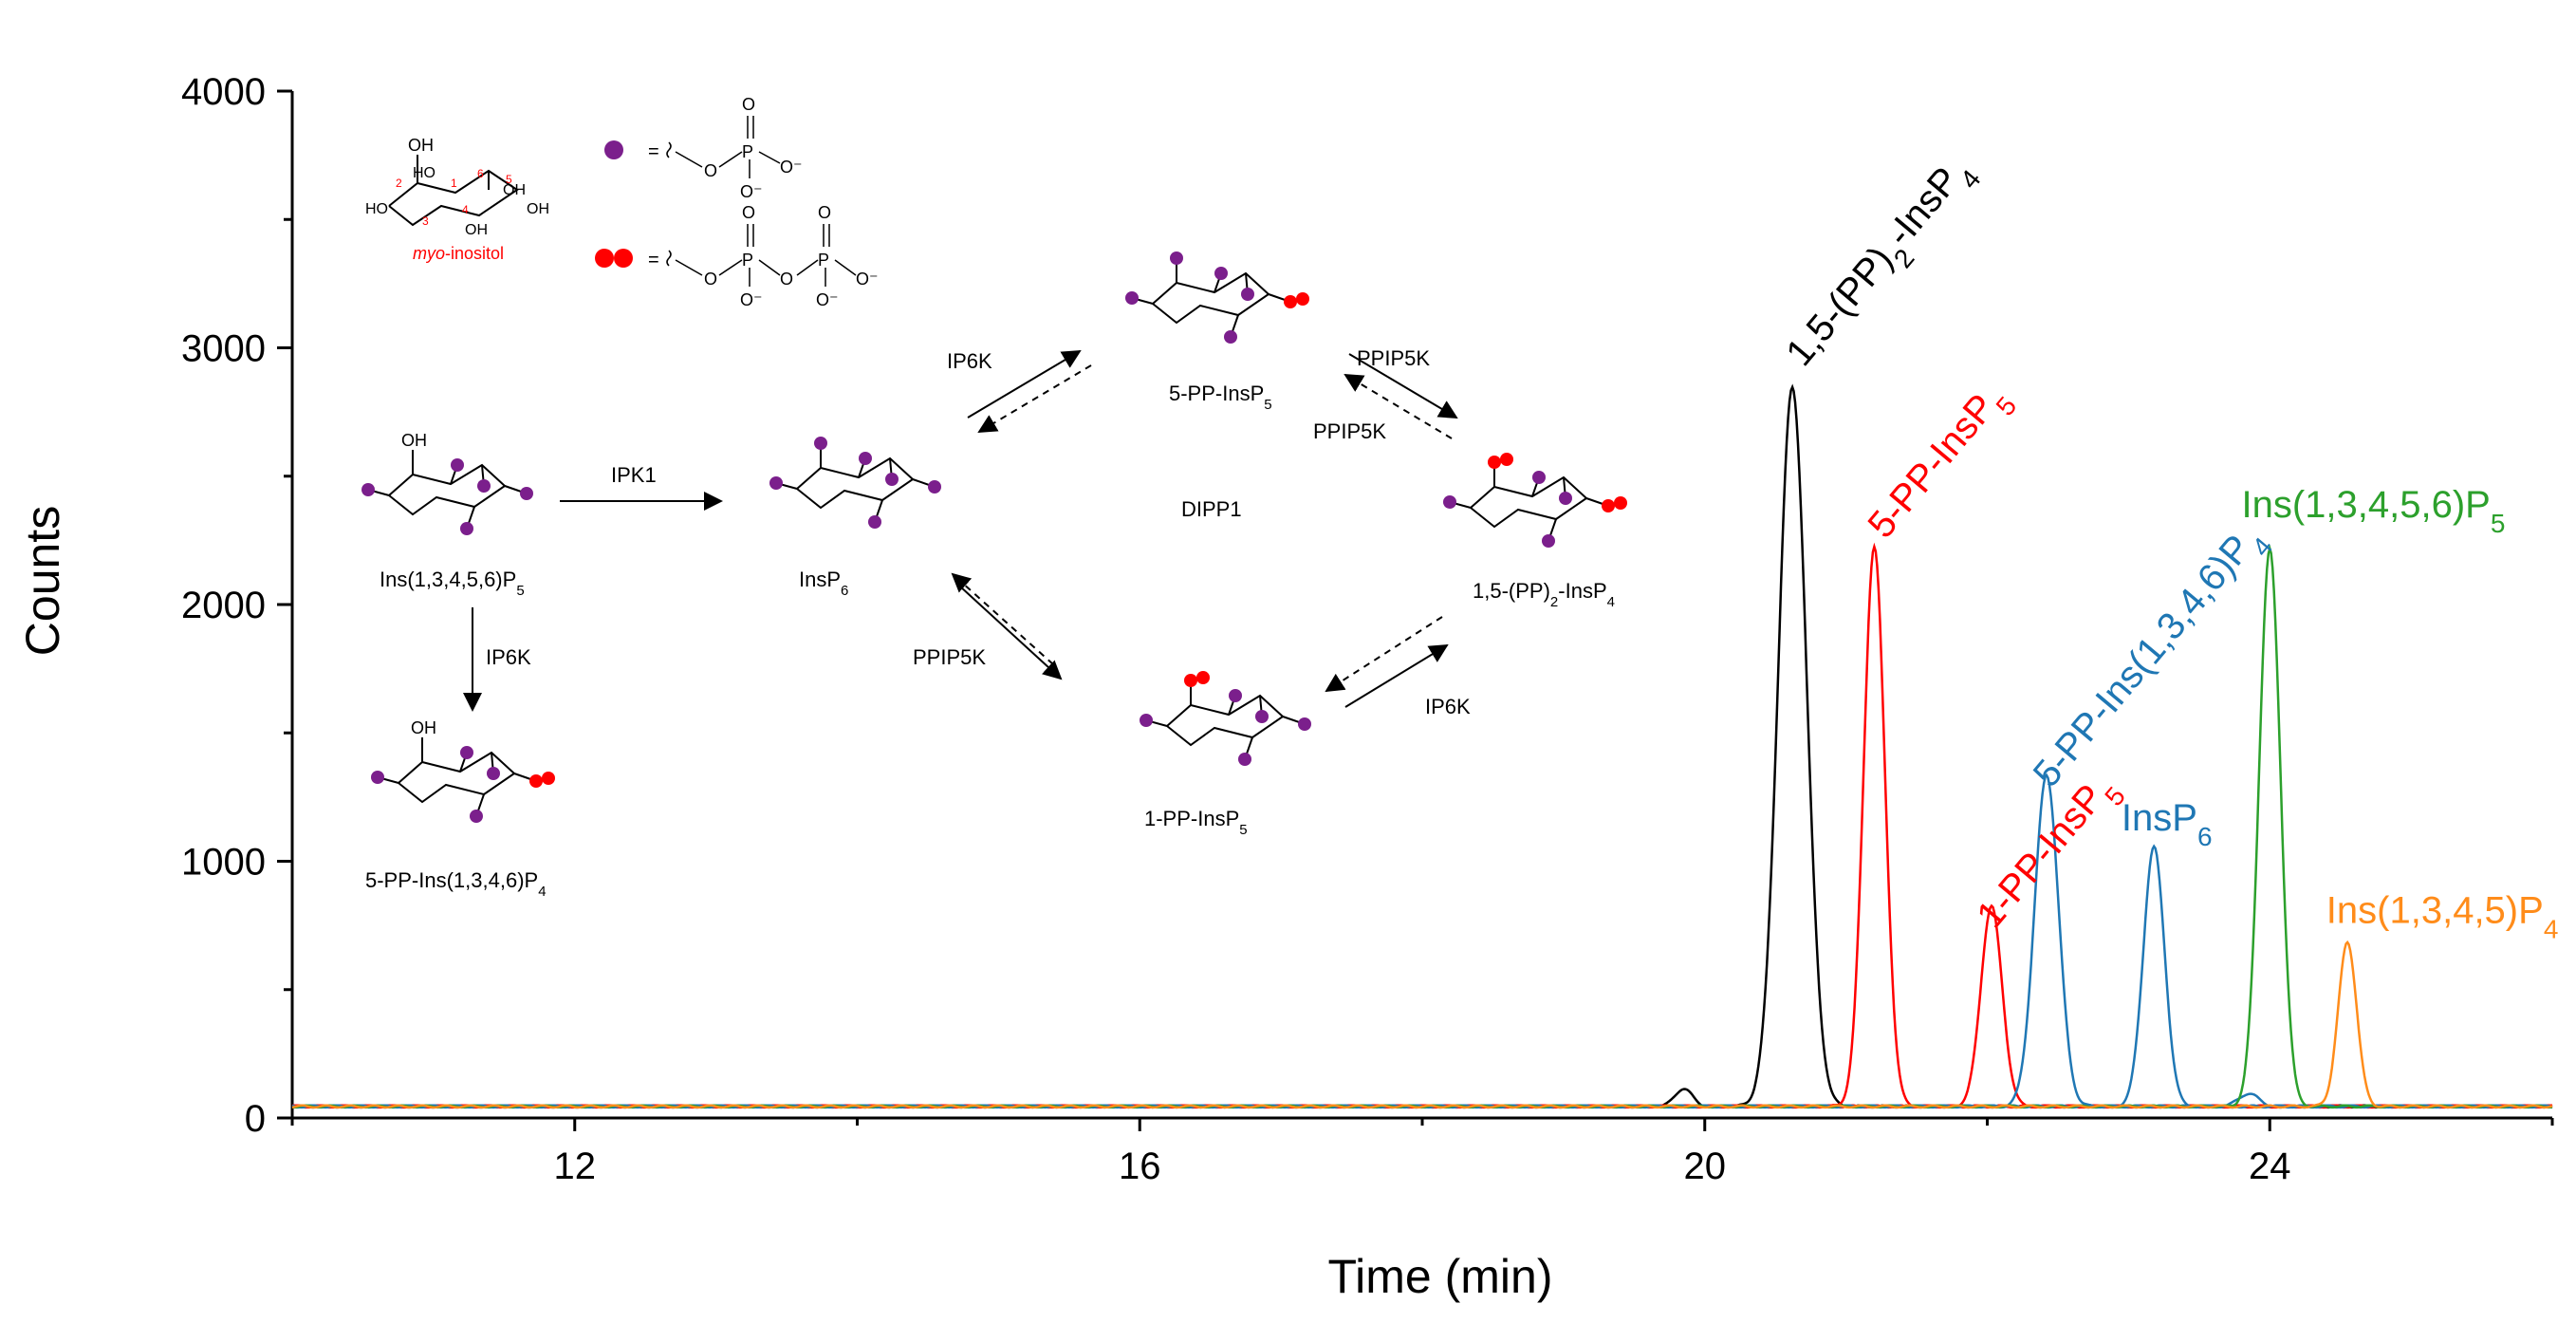 The image size is (2576, 1341). Describe the element at coordinates (823, 583) in the screenshot. I see `compound-label: InsP6` at that location.